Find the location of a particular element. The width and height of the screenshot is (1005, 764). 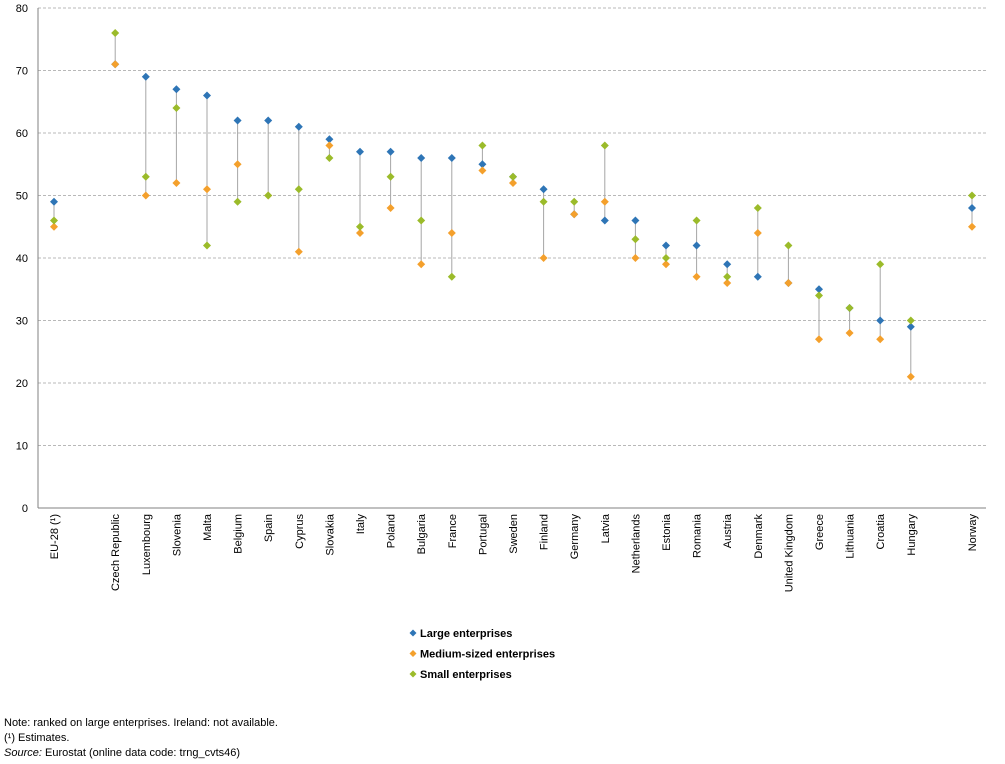

point-large-enterprises-luxembourg is located at coordinates (145, 76).